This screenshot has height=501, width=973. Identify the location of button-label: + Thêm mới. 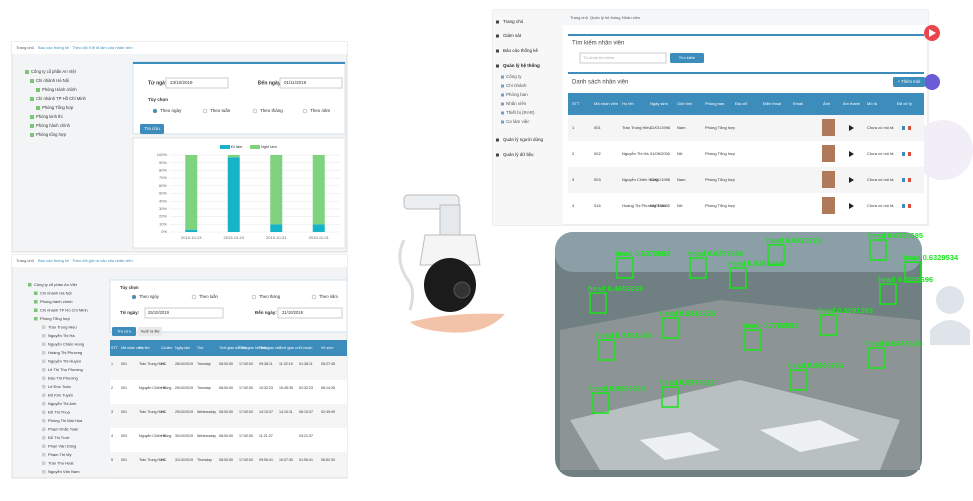
(909, 81).